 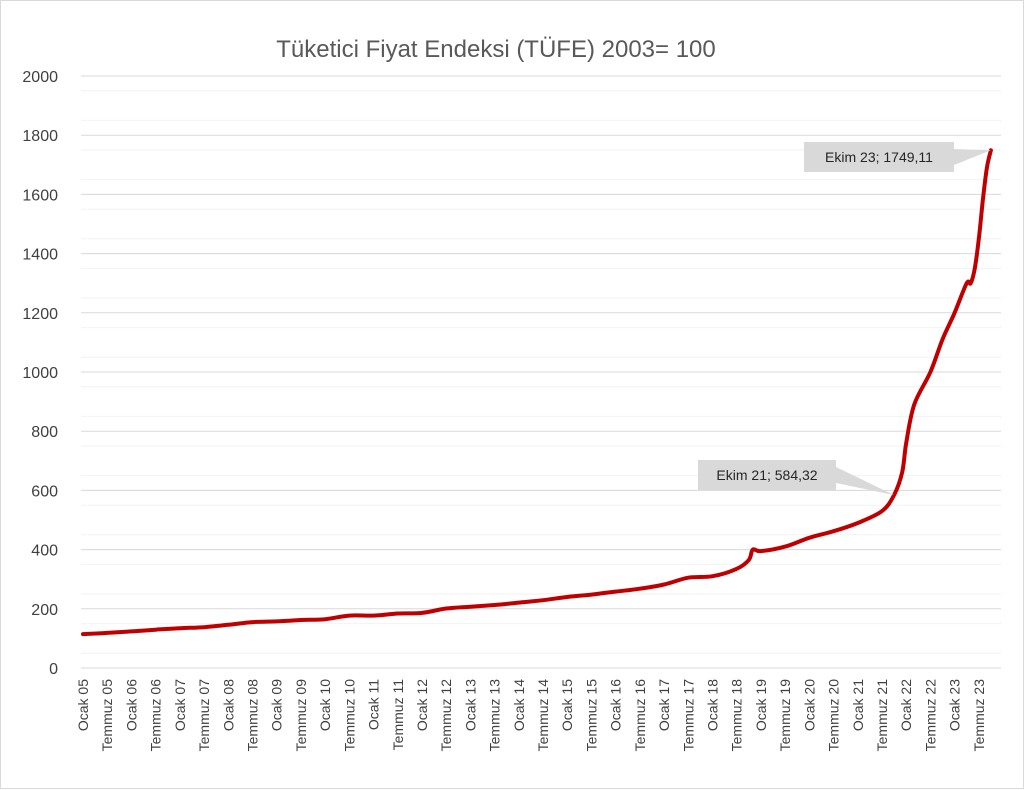 What do you see at coordinates (906, 705) in the screenshot?
I see `x-tick-label: Ocak 22` at bounding box center [906, 705].